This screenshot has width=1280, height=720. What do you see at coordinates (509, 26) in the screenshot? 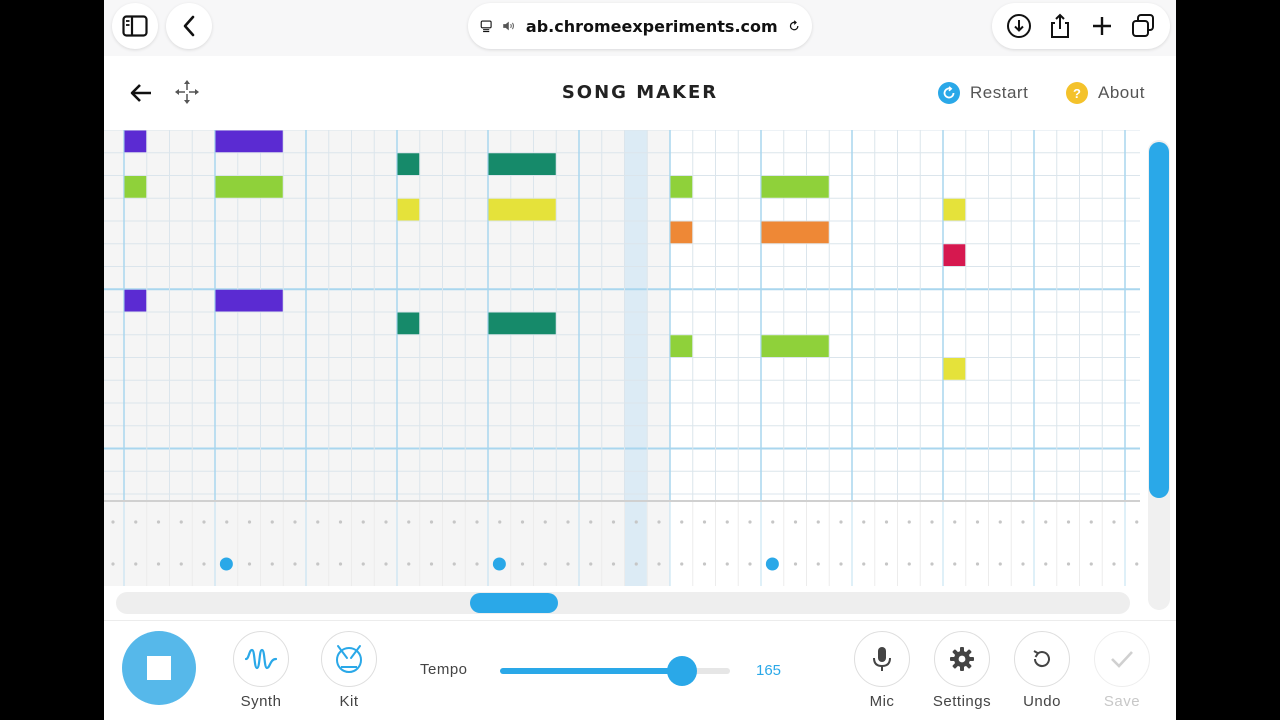
I see `speaker-icon` at bounding box center [509, 26].